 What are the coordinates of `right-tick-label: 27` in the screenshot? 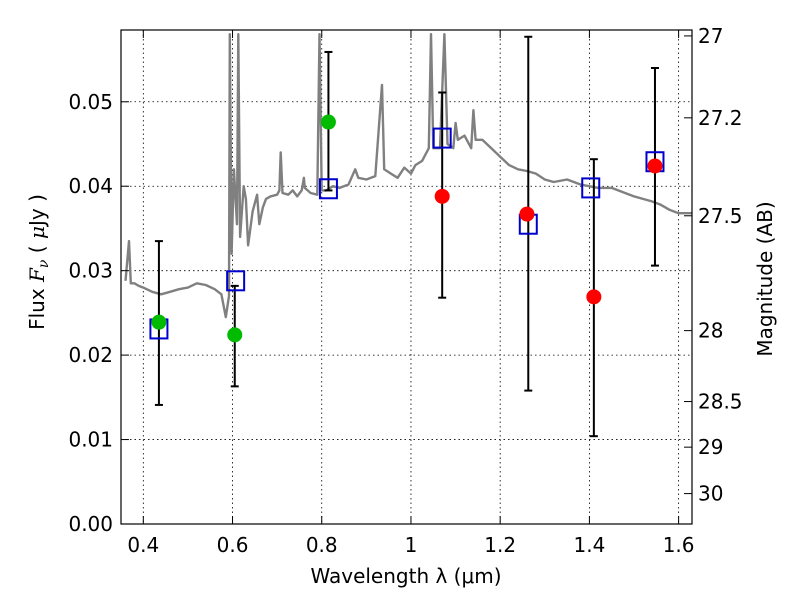 It's located at (710, 36).